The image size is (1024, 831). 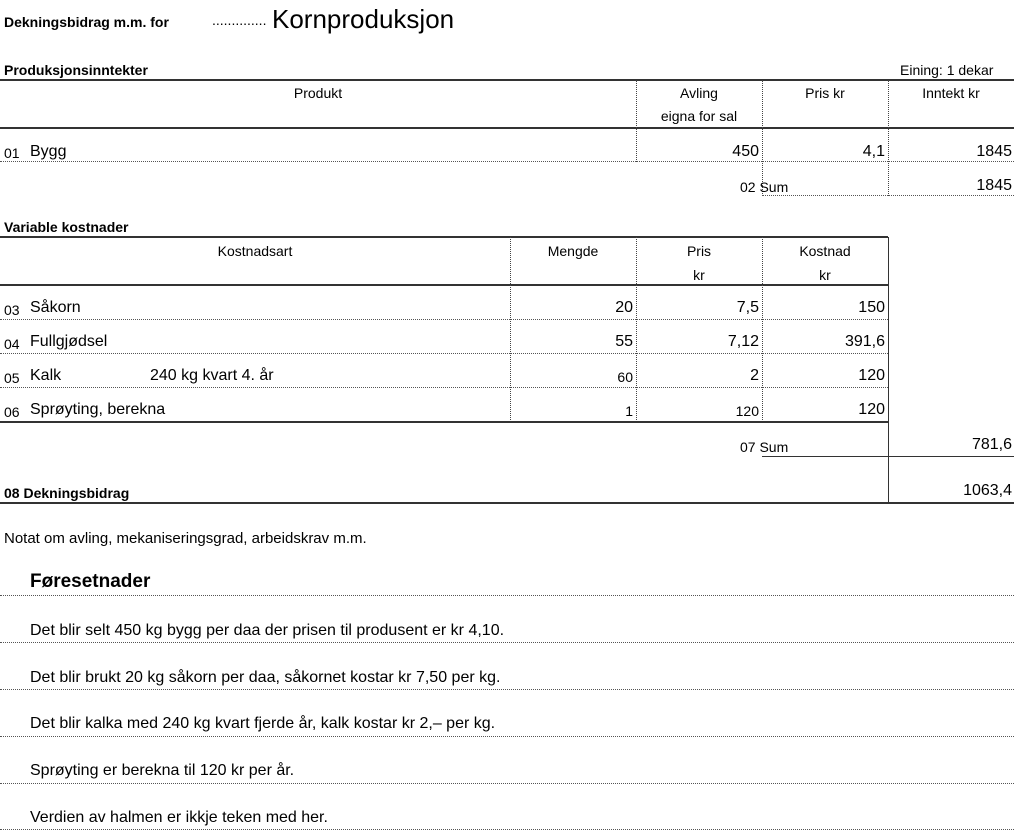 What do you see at coordinates (747, 307) in the screenshot?
I see `row-pris: 7,5` at bounding box center [747, 307].